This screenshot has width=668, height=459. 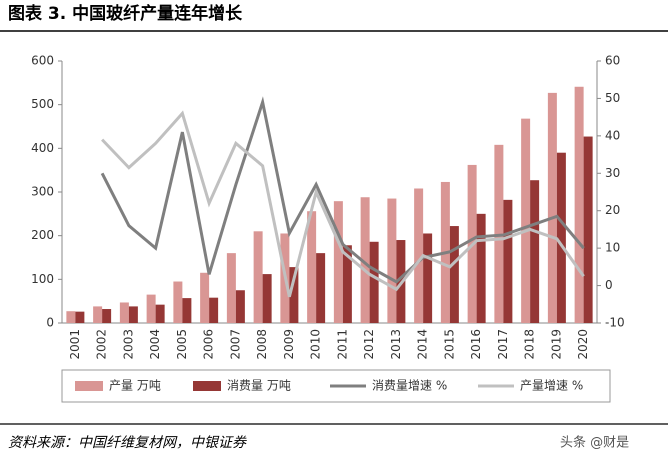 I want to click on y2-tick-label: 60, so click(x=612, y=61).